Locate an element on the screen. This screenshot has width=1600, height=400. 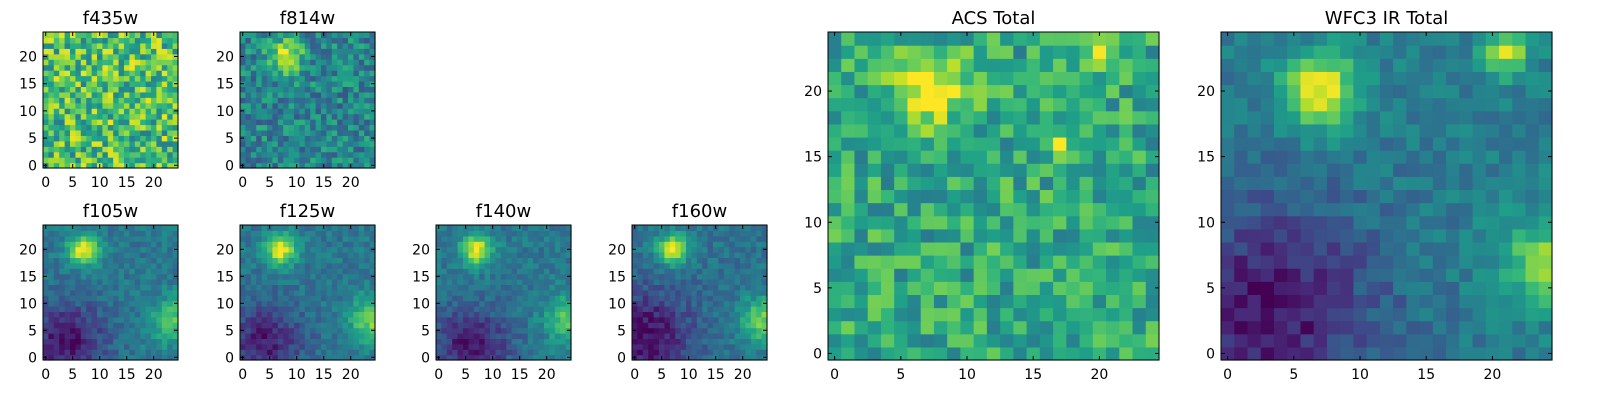
x-tick-label: 10 is located at coordinates (689, 375).